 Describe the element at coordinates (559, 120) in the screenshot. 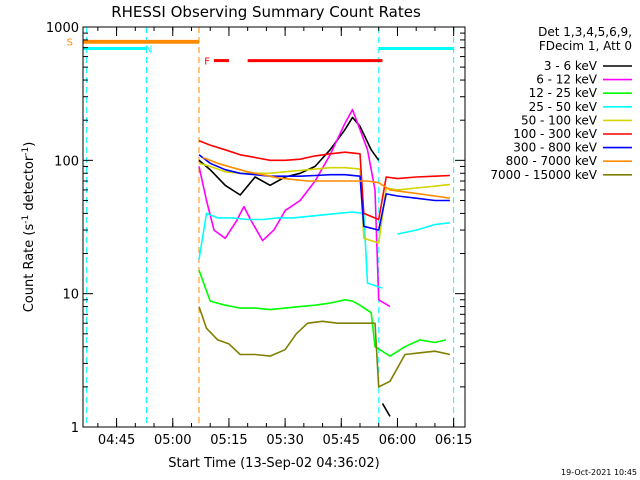

I see `legend-label: 50 - 100 keV` at that location.